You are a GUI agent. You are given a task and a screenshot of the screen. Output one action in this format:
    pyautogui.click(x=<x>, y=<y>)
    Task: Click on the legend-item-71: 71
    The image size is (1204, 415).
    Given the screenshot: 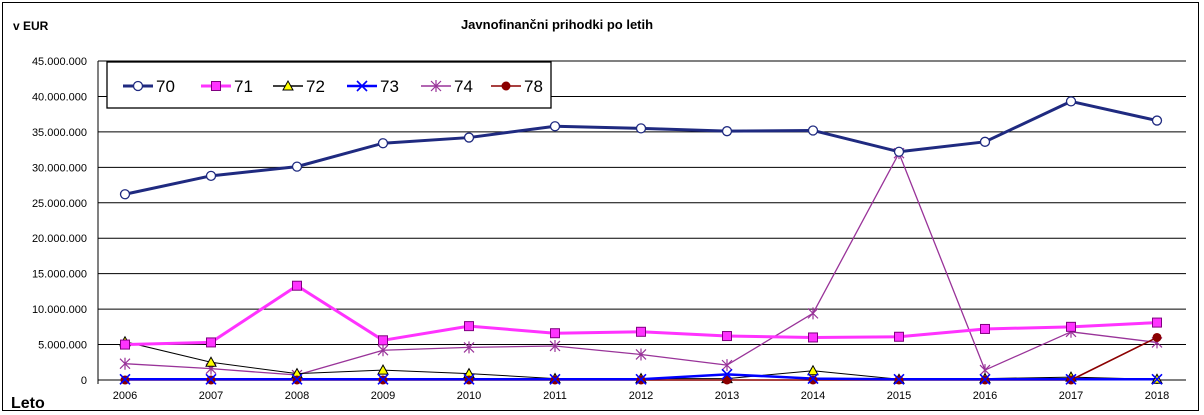 What is the action you would take?
    pyautogui.click(x=227, y=86)
    